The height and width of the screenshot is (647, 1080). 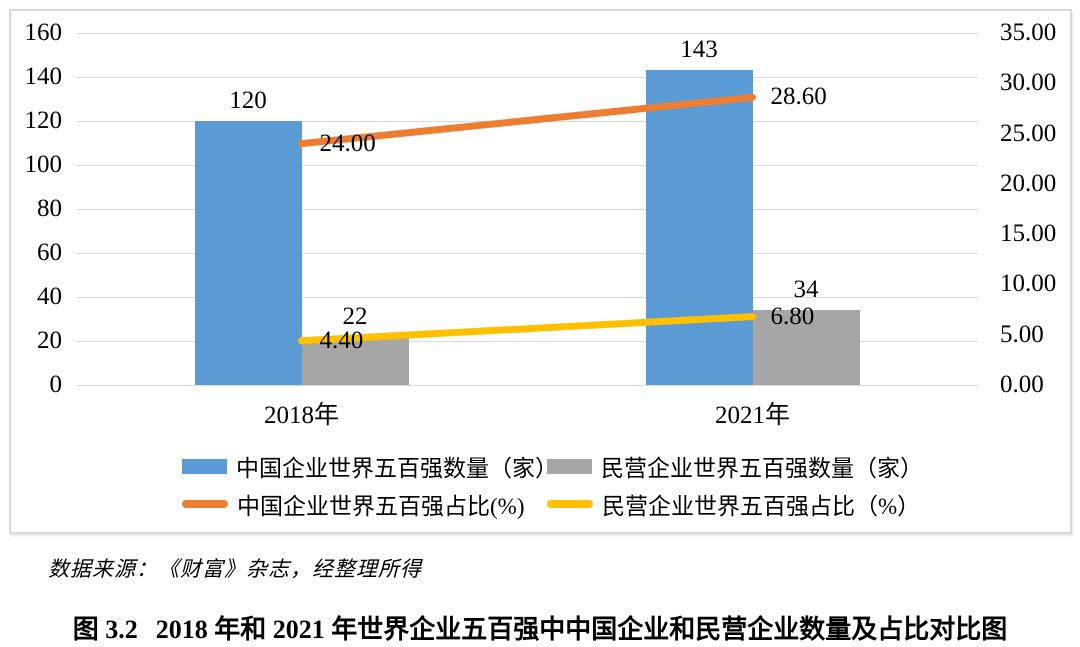 I want to click on legend-label: 民营企业世界五百强占比（%）, so click(x=761, y=506).